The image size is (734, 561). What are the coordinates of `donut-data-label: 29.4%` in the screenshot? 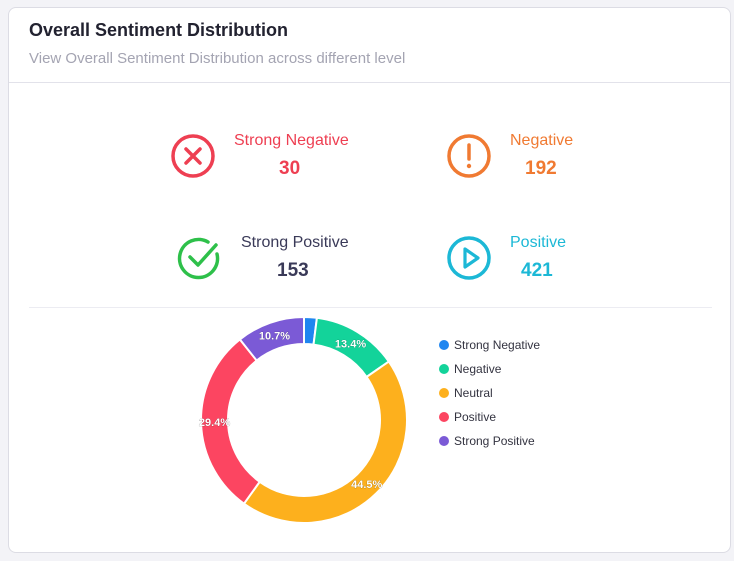 It's located at (214, 423).